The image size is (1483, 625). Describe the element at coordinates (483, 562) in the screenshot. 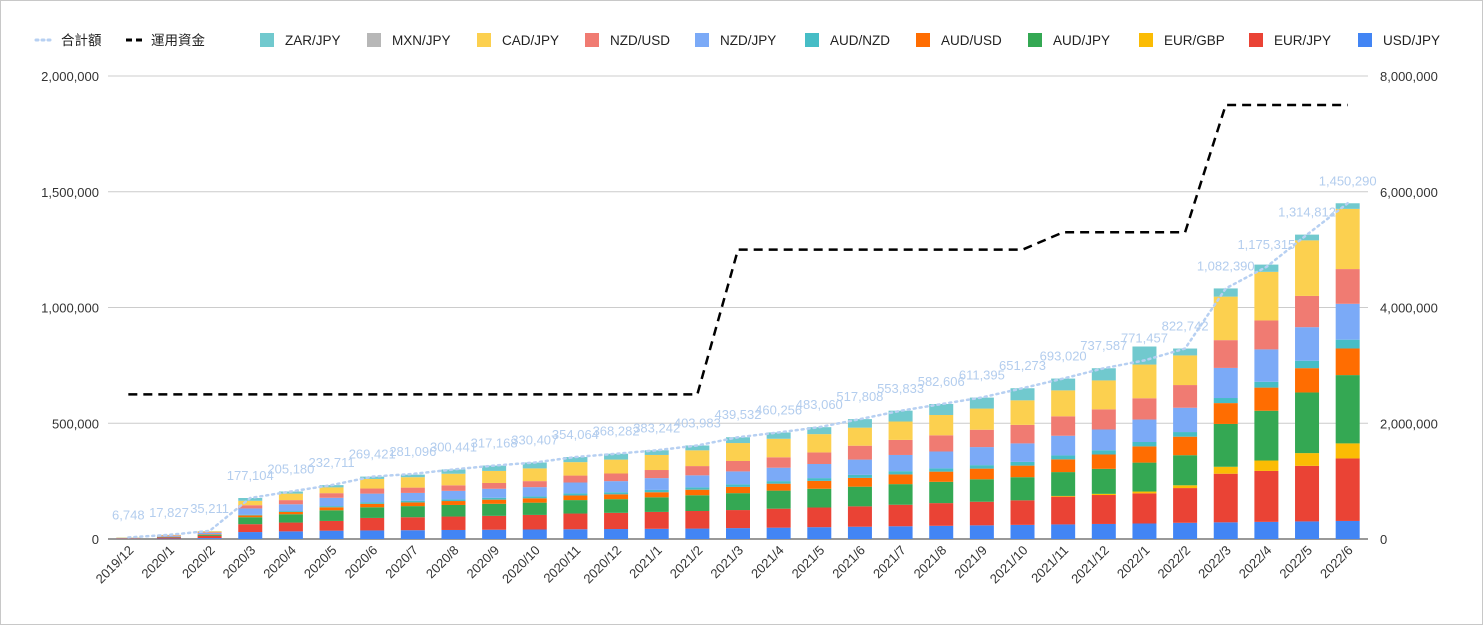

I see `x-tick-label: 2020/9` at that location.